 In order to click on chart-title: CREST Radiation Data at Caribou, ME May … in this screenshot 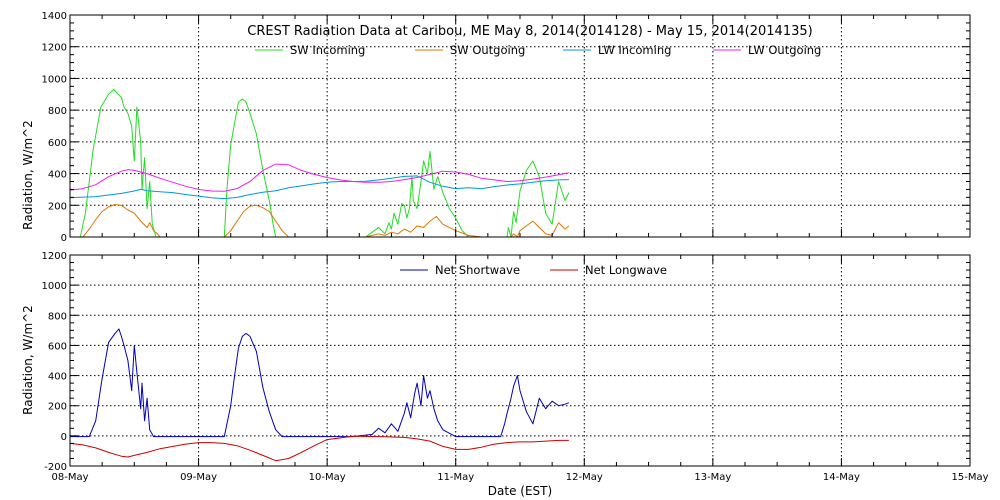, I will do `click(529, 31)`.